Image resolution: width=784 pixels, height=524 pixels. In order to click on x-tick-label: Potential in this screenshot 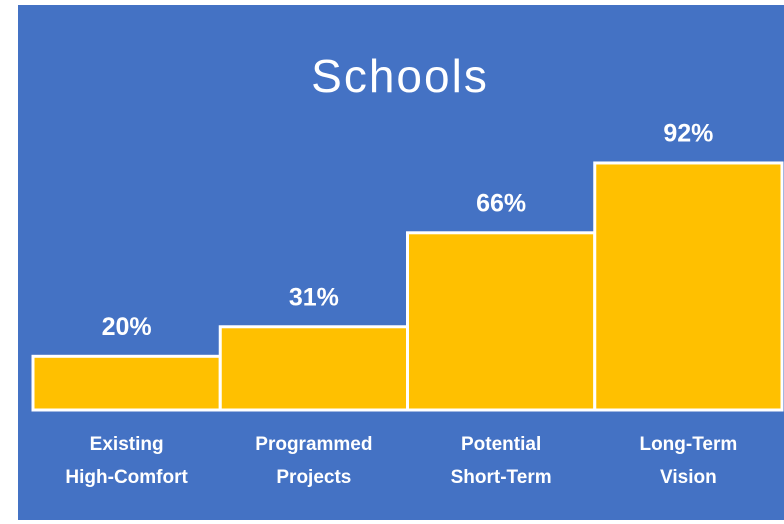, I will do `click(501, 444)`.